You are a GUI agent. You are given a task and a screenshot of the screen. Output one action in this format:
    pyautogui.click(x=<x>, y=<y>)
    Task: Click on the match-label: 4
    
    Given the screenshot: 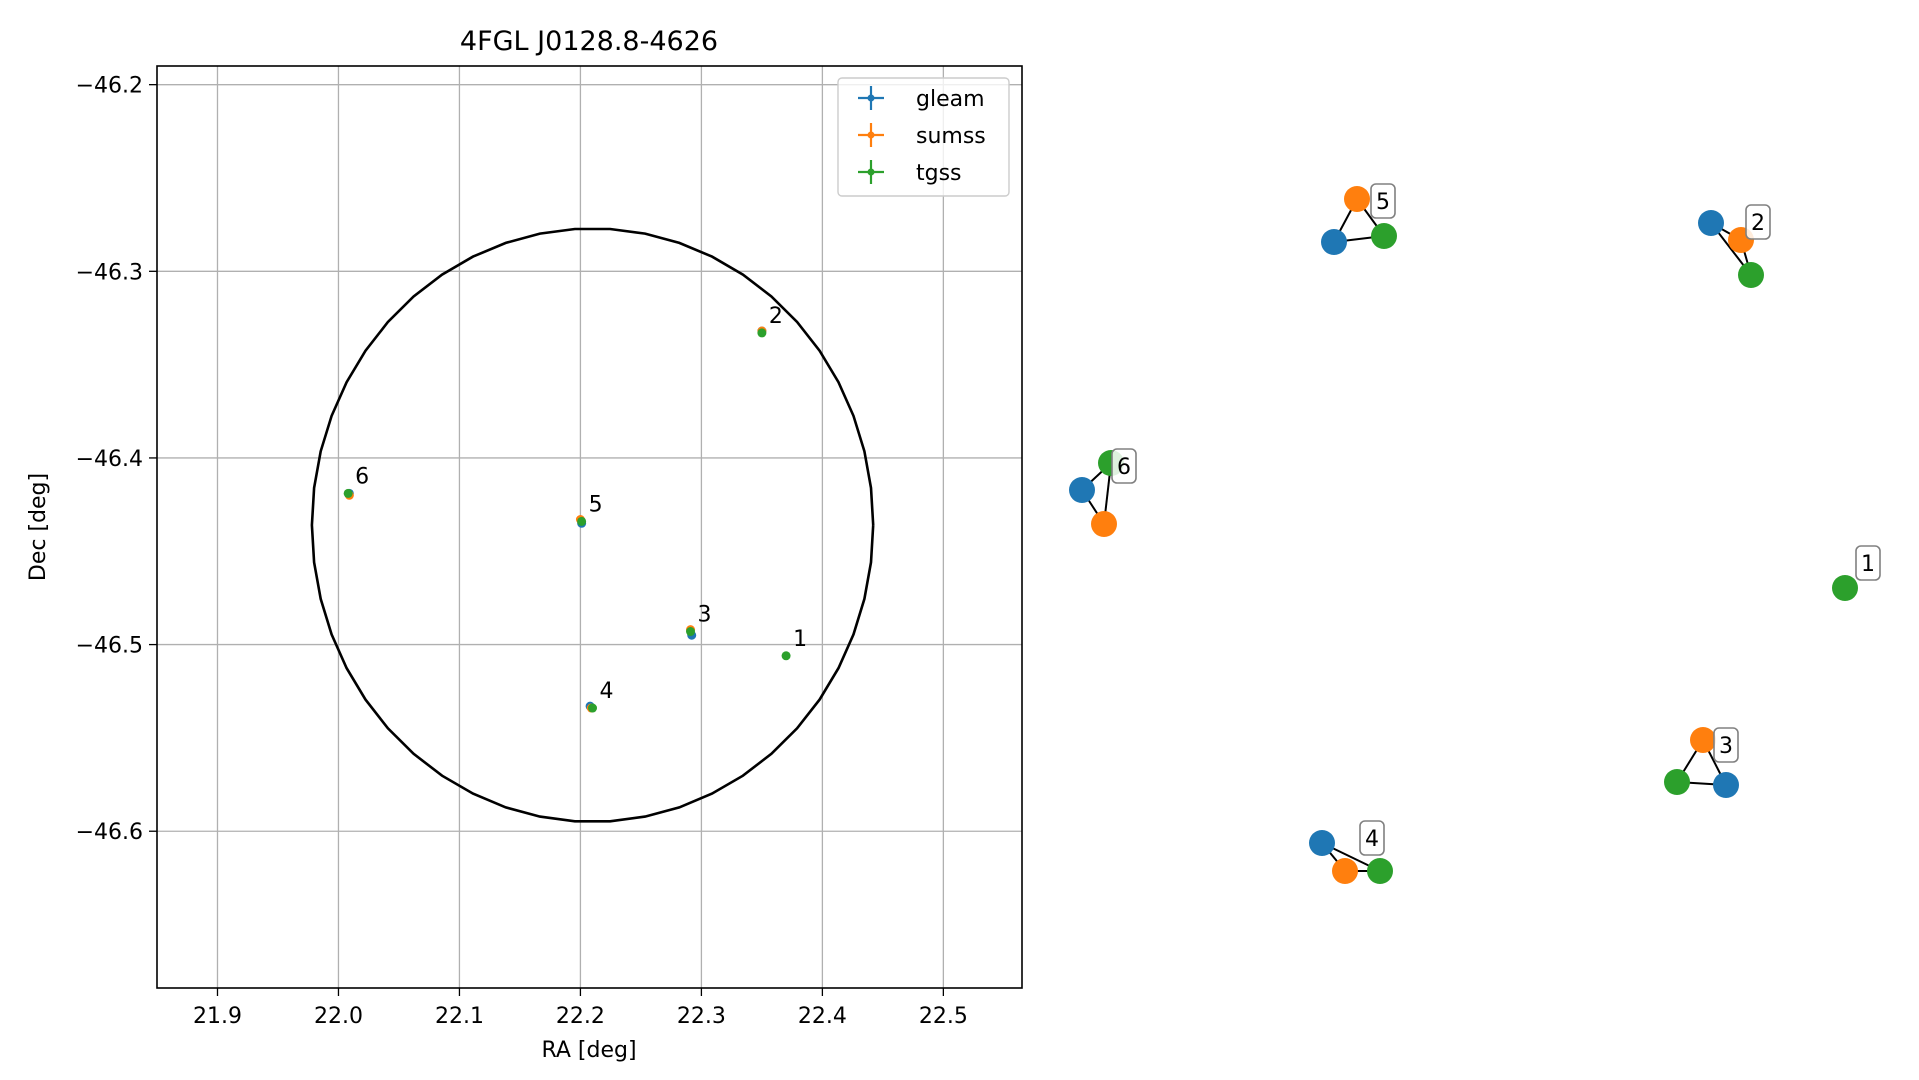 What is the action you would take?
    pyautogui.click(x=1372, y=839)
    